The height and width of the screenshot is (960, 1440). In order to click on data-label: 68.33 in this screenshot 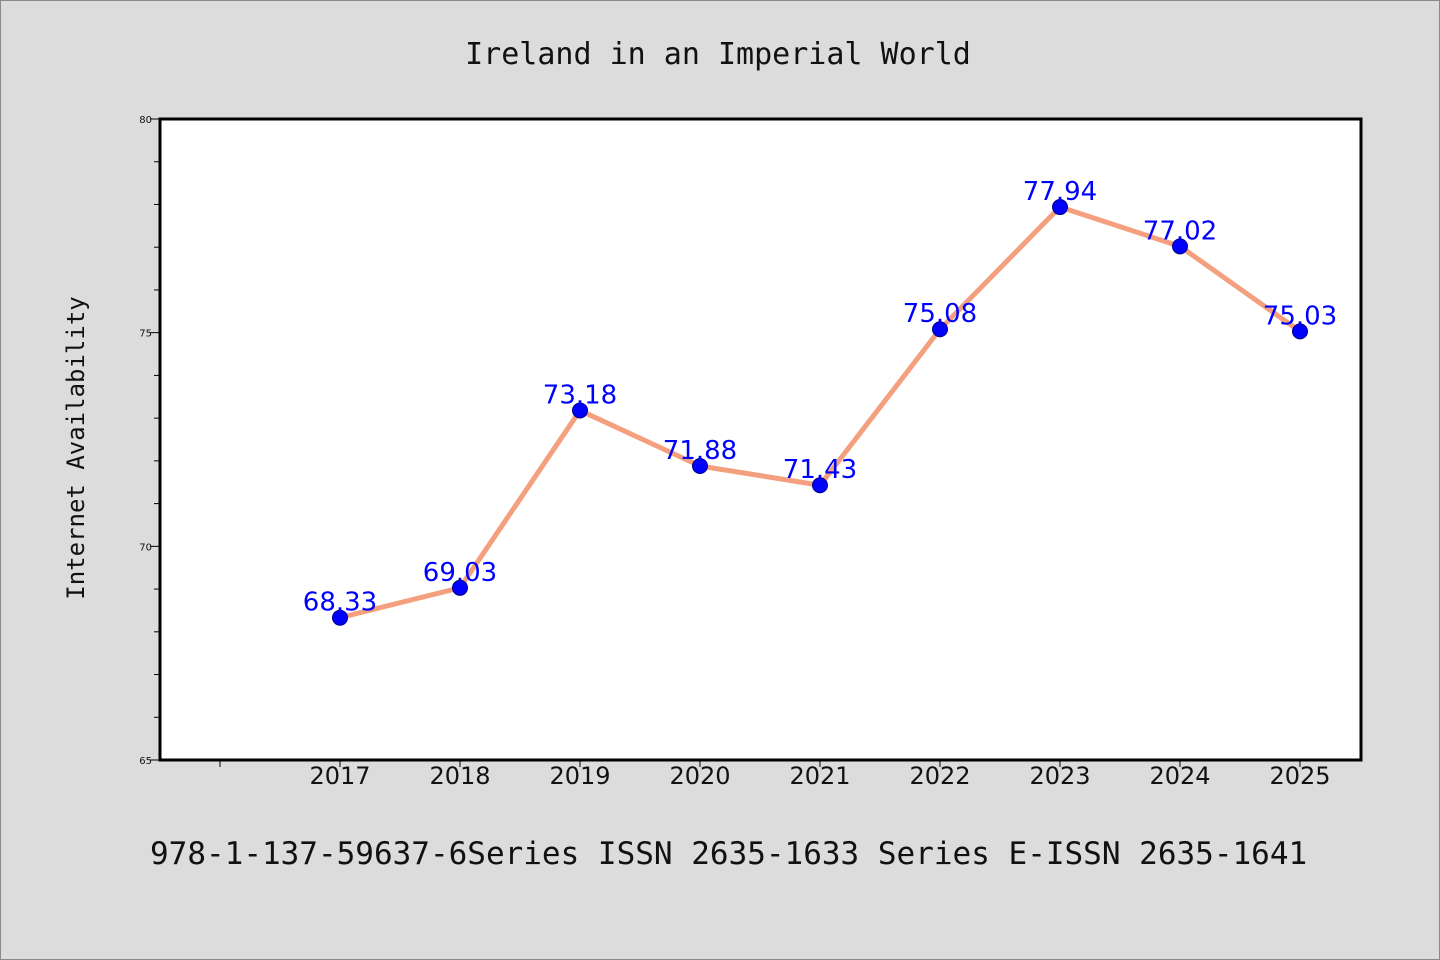, I will do `click(340, 603)`.